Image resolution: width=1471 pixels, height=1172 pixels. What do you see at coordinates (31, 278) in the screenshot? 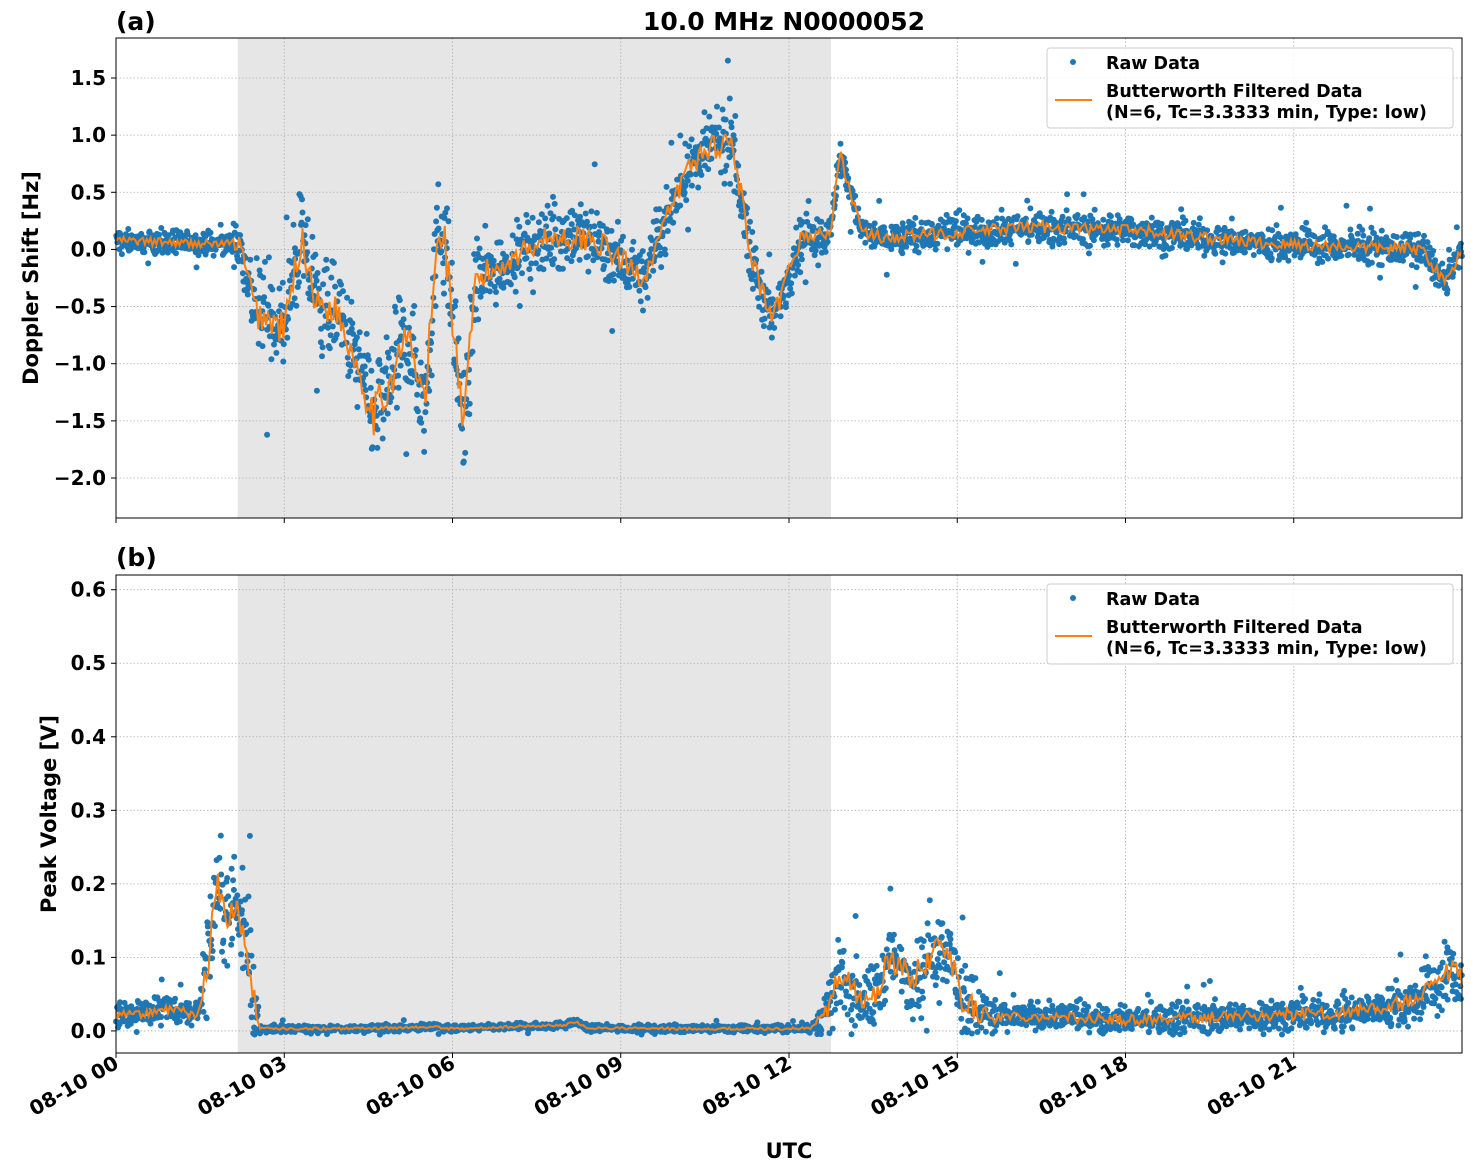
I see `panel-a-ylabel: Doppler Shift [Hz]` at bounding box center [31, 278].